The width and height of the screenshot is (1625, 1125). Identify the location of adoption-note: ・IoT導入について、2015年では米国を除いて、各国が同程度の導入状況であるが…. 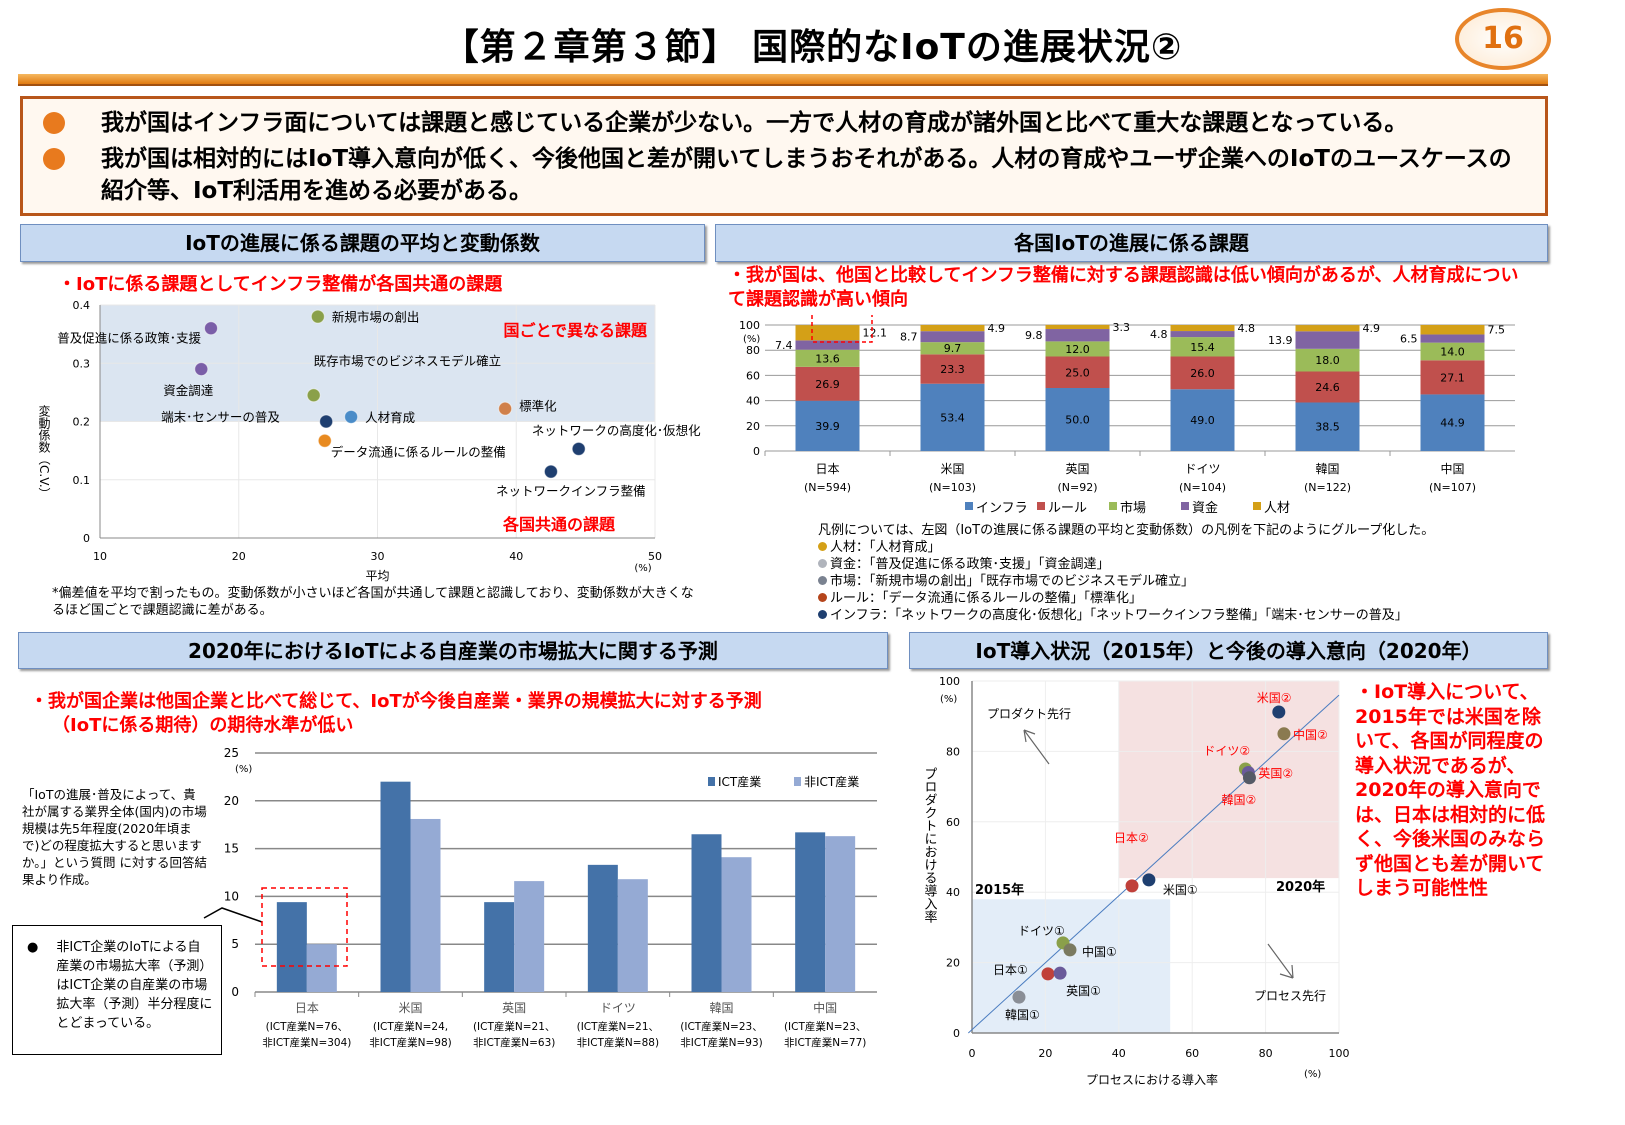
(1450, 790).